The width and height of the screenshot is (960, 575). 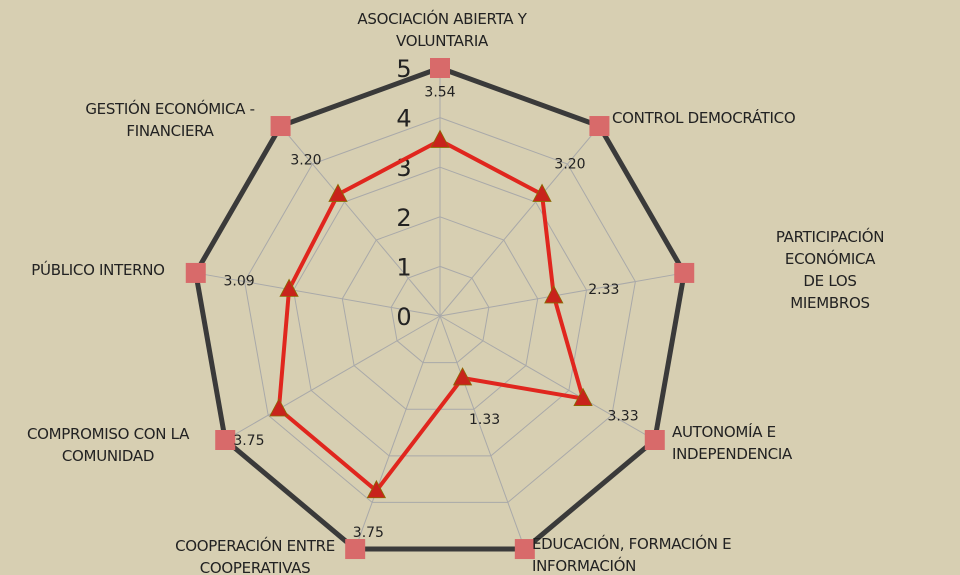 What do you see at coordinates (98, 270) in the screenshot?
I see `category-label: PÚBLICO INTERNO` at bounding box center [98, 270].